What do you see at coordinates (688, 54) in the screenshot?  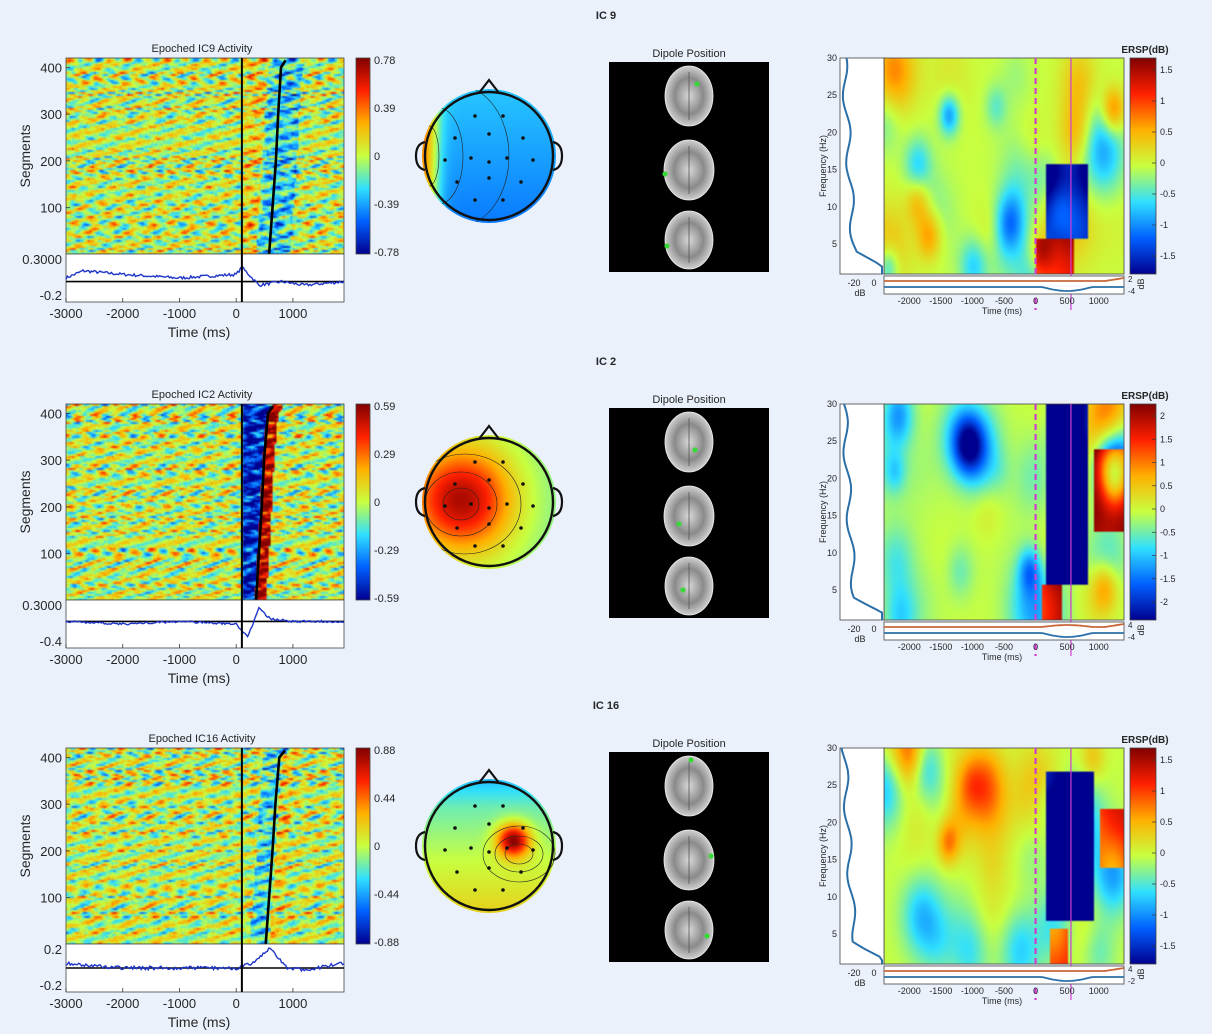 I see `dipole-title: Dipole Position` at bounding box center [688, 54].